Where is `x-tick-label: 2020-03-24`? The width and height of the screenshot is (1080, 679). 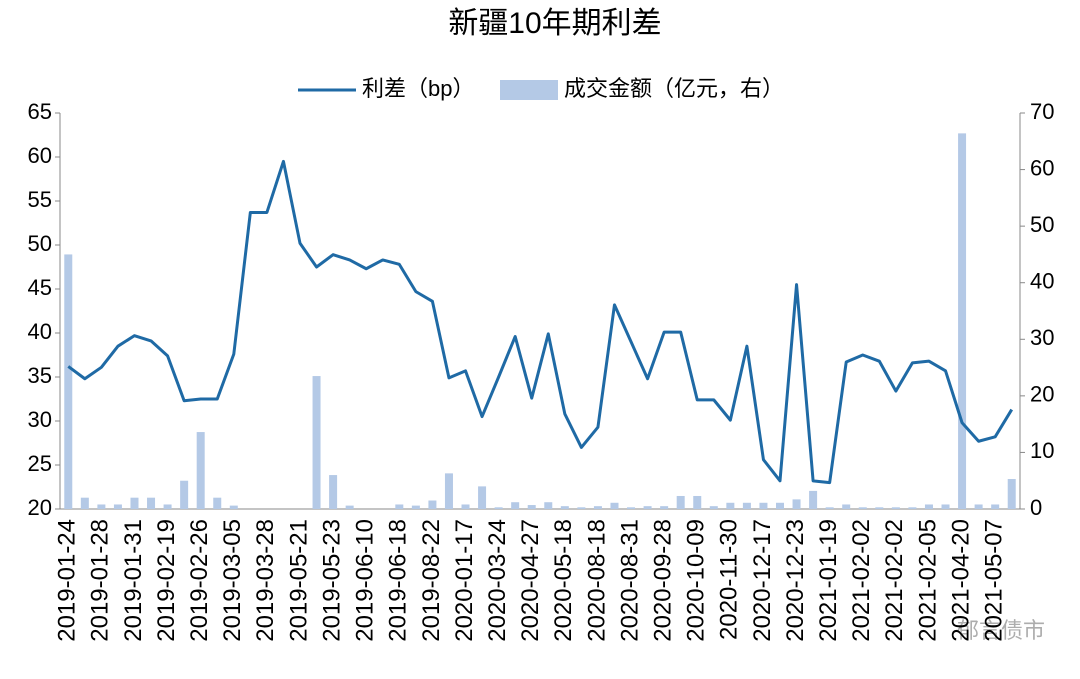 x-tick-label: 2020-03-24 is located at coordinates (497, 580).